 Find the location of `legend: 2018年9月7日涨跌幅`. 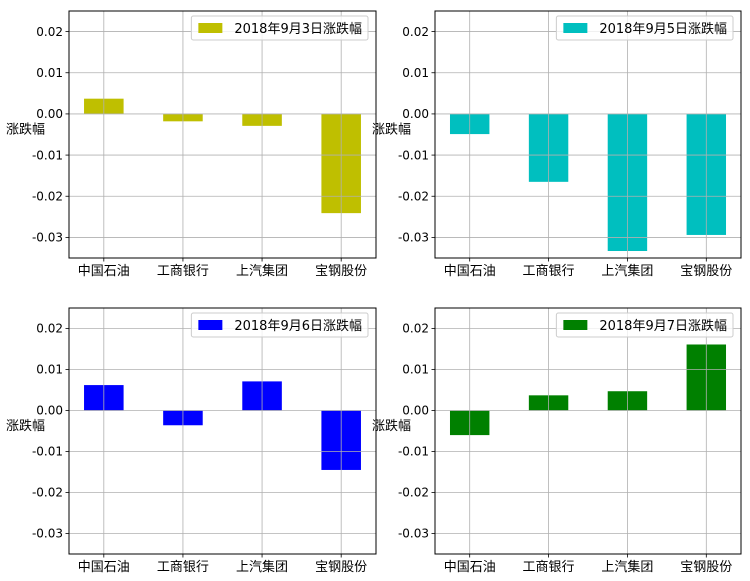

legend: 2018年9月7日涨跌幅 is located at coordinates (644, 325).